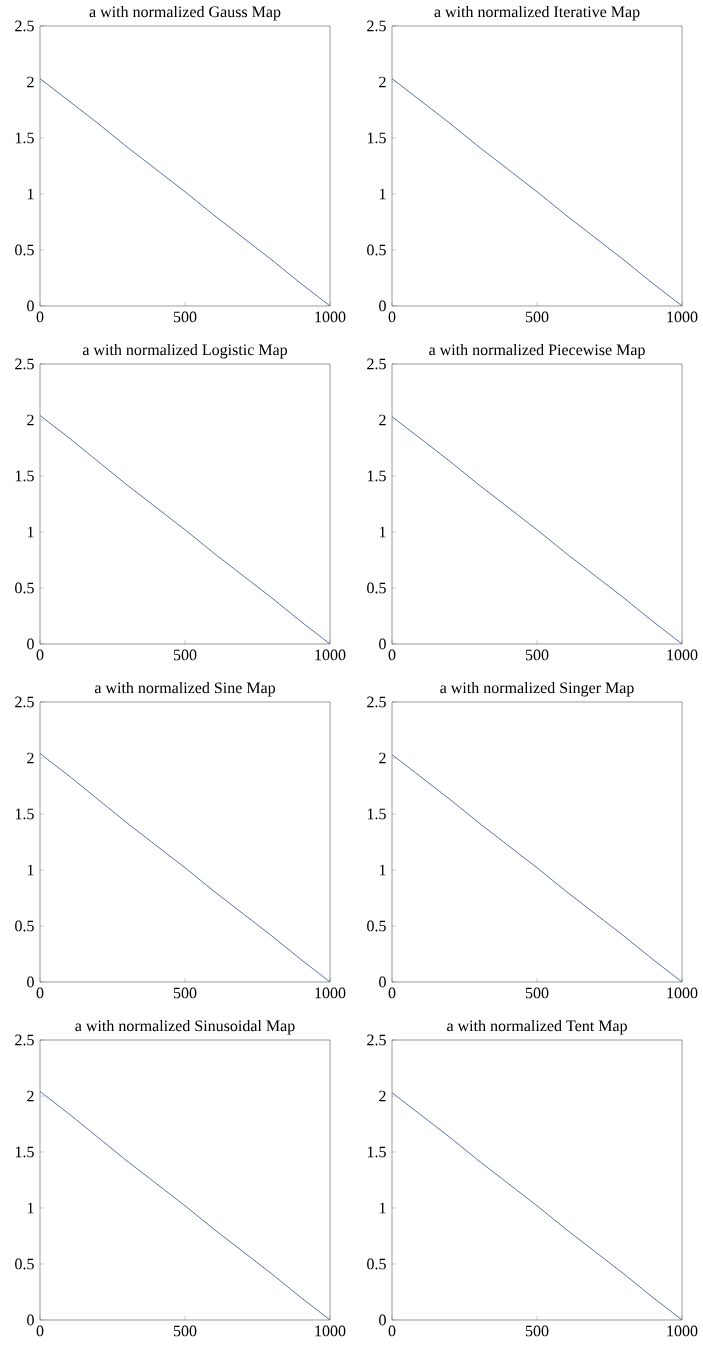  What do you see at coordinates (537, 351) in the screenshot?
I see `chart-title: a with normalized Piecewise Map` at bounding box center [537, 351].